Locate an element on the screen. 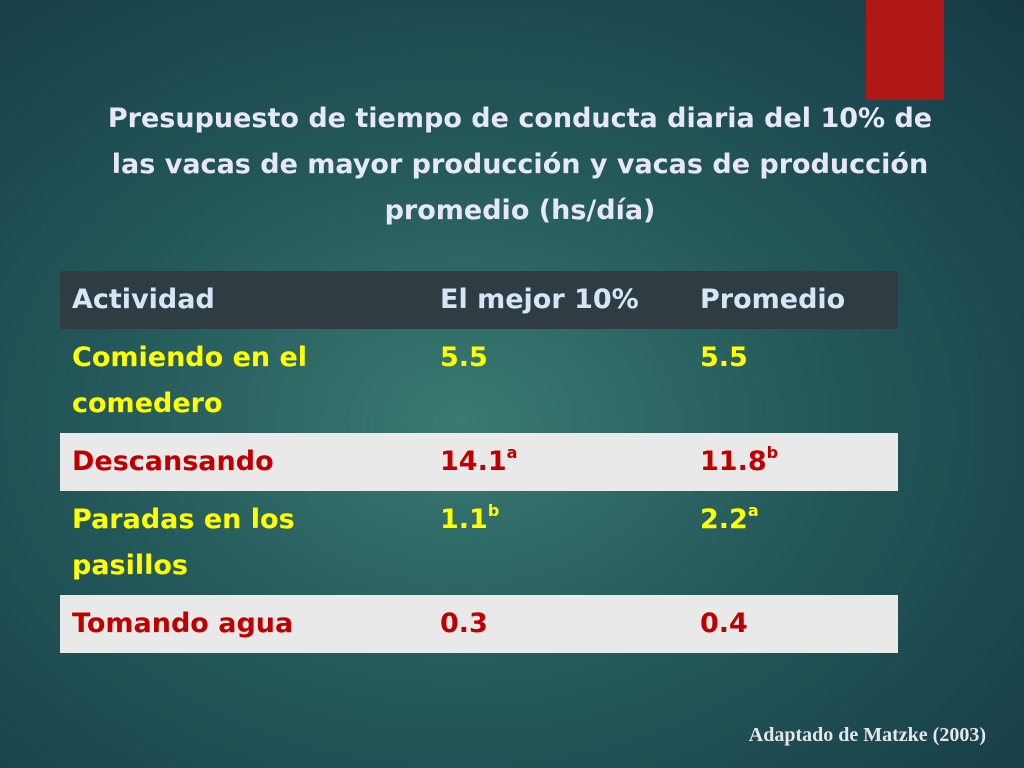 This screenshot has height=768, width=1024. table-cell: 0.3 is located at coordinates (558, 624).